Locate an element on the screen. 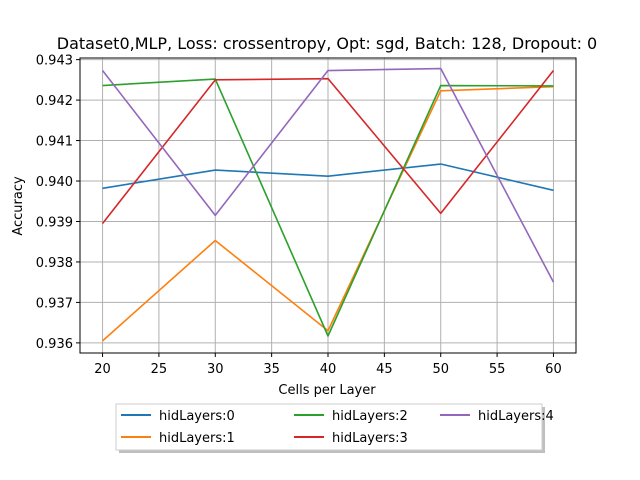 The width and height of the screenshot is (640, 480). y-axis-label: Accuracy is located at coordinates (18, 206).